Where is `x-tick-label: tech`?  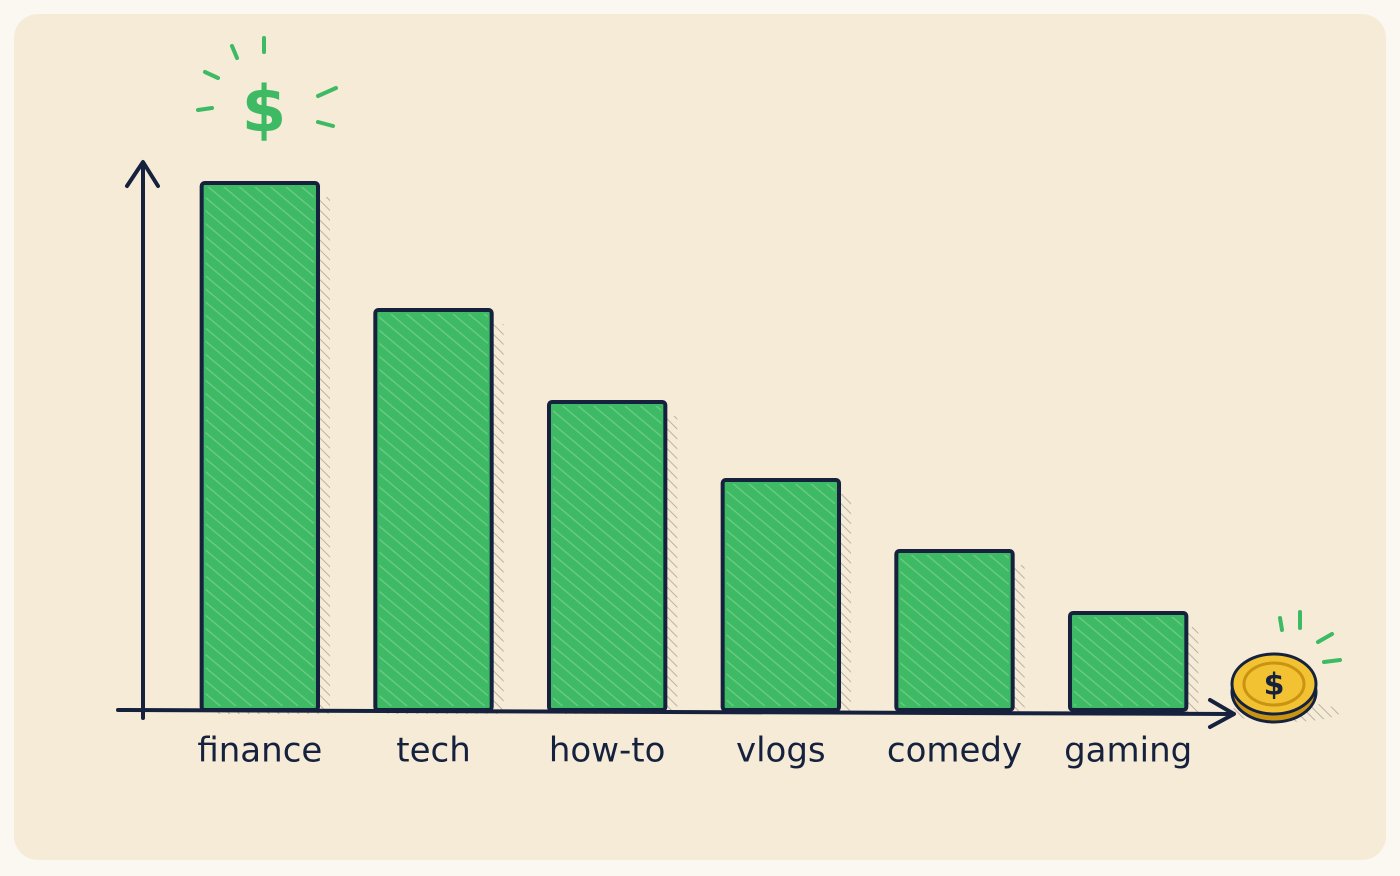 x-tick-label: tech is located at coordinates (433, 751).